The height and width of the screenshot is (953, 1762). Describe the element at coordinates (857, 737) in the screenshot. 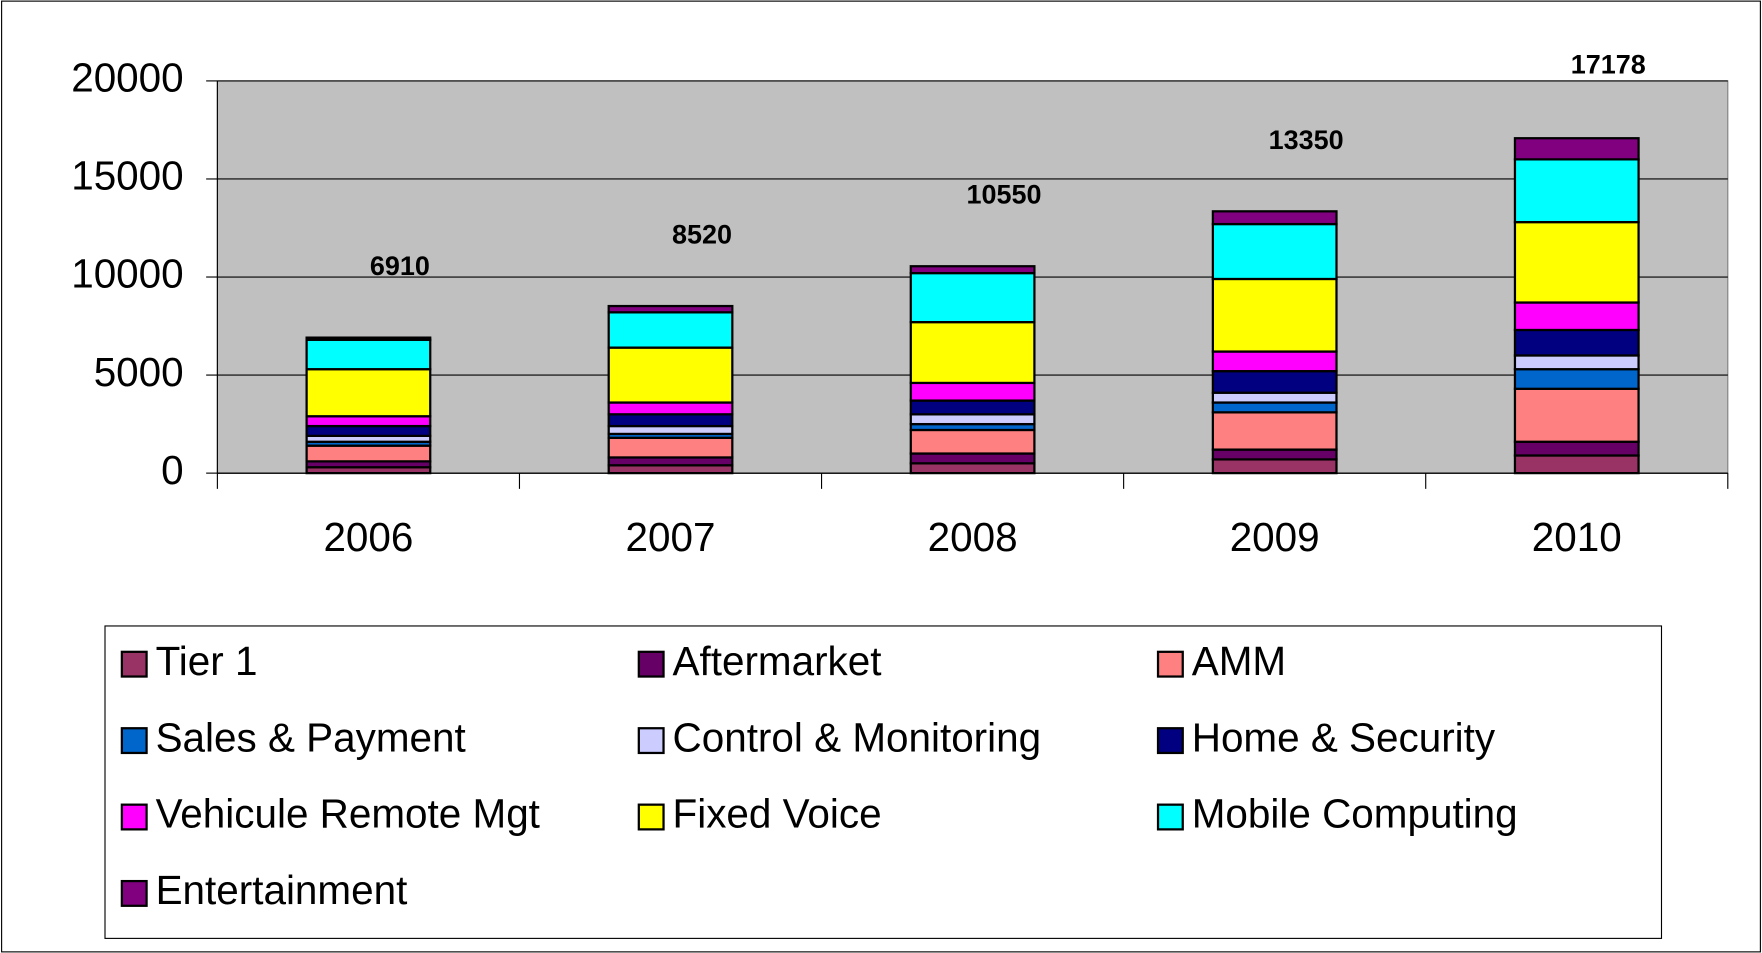

I see `legend-label: Control & Monitoring` at that location.